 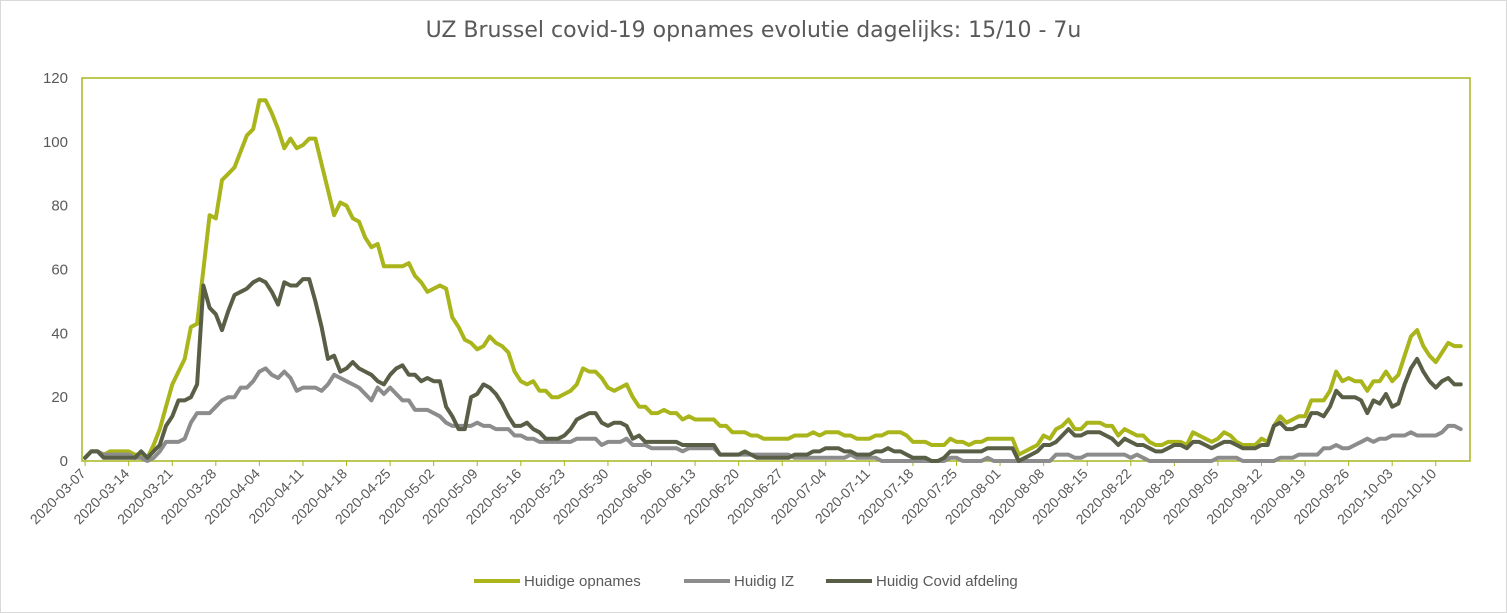 I want to click on y-tick-label: 0, so click(x=64, y=461).